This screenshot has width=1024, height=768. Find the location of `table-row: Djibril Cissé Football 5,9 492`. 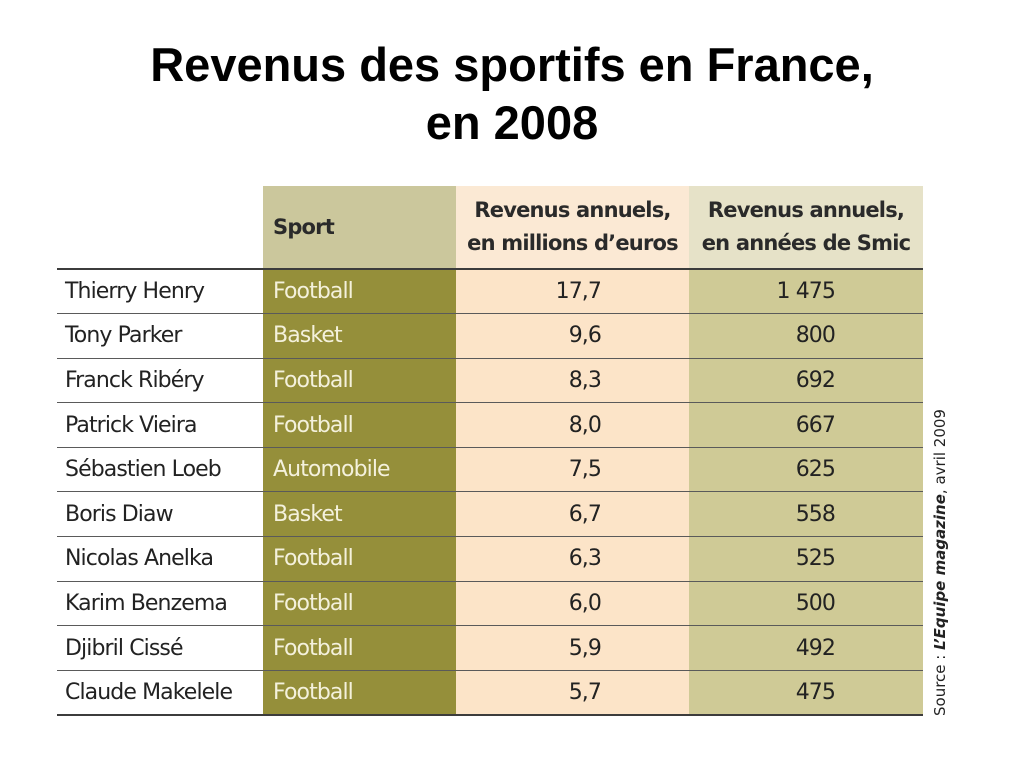

table-row: Djibril Cissé Football 5,9 492 is located at coordinates (490, 648).